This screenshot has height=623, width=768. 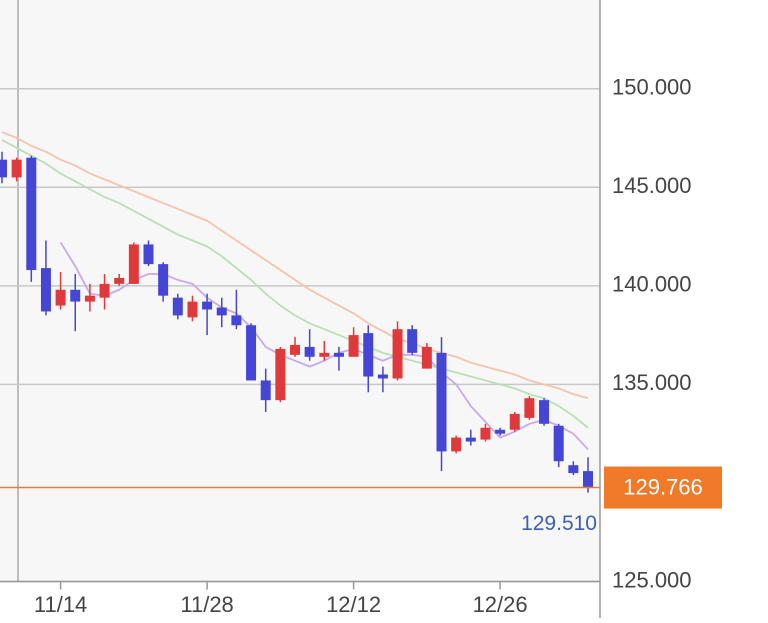 What do you see at coordinates (652, 284) in the screenshot?
I see `y-tick-label: 140.000` at bounding box center [652, 284].